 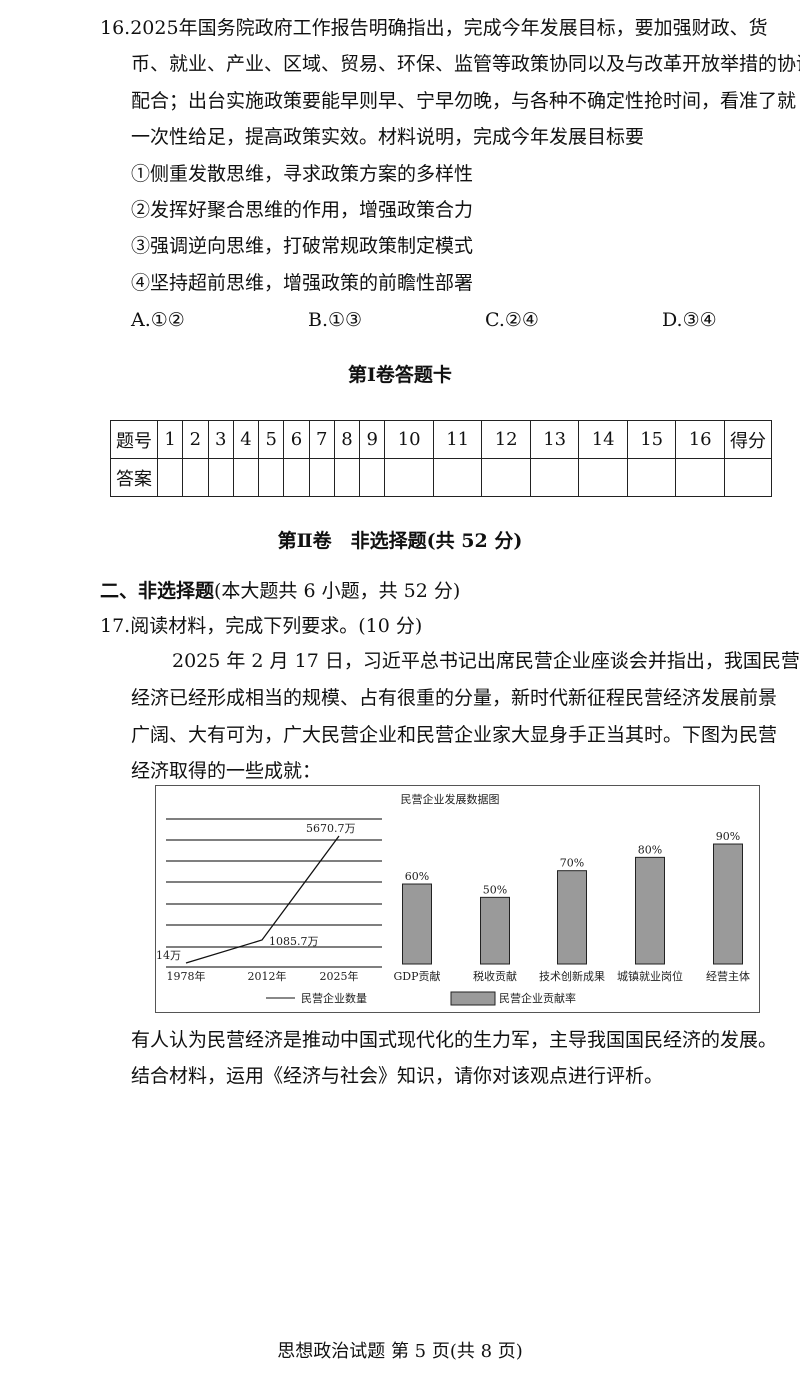 What do you see at coordinates (388, 137) in the screenshot?
I see `q16-line: 一次性给足，提高政策实效。材料说明，完成今年发展目标要` at bounding box center [388, 137].